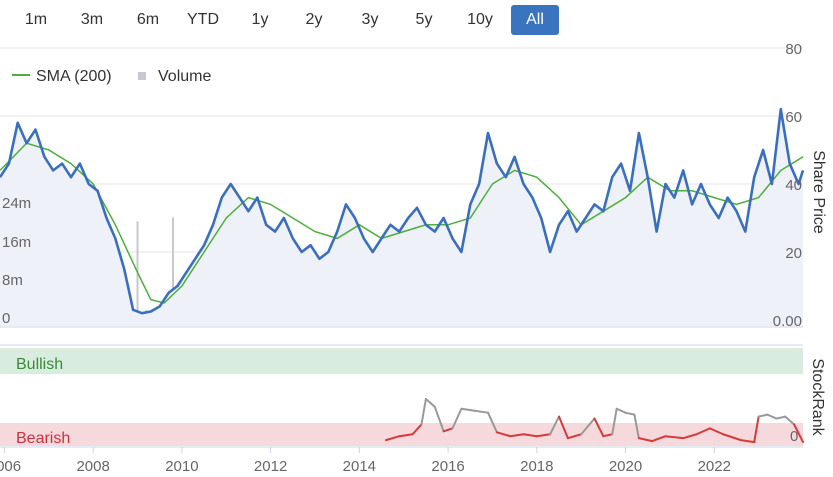  What do you see at coordinates (787, 321) in the screenshot?
I see `price-tick-label: 0.00` at bounding box center [787, 321].